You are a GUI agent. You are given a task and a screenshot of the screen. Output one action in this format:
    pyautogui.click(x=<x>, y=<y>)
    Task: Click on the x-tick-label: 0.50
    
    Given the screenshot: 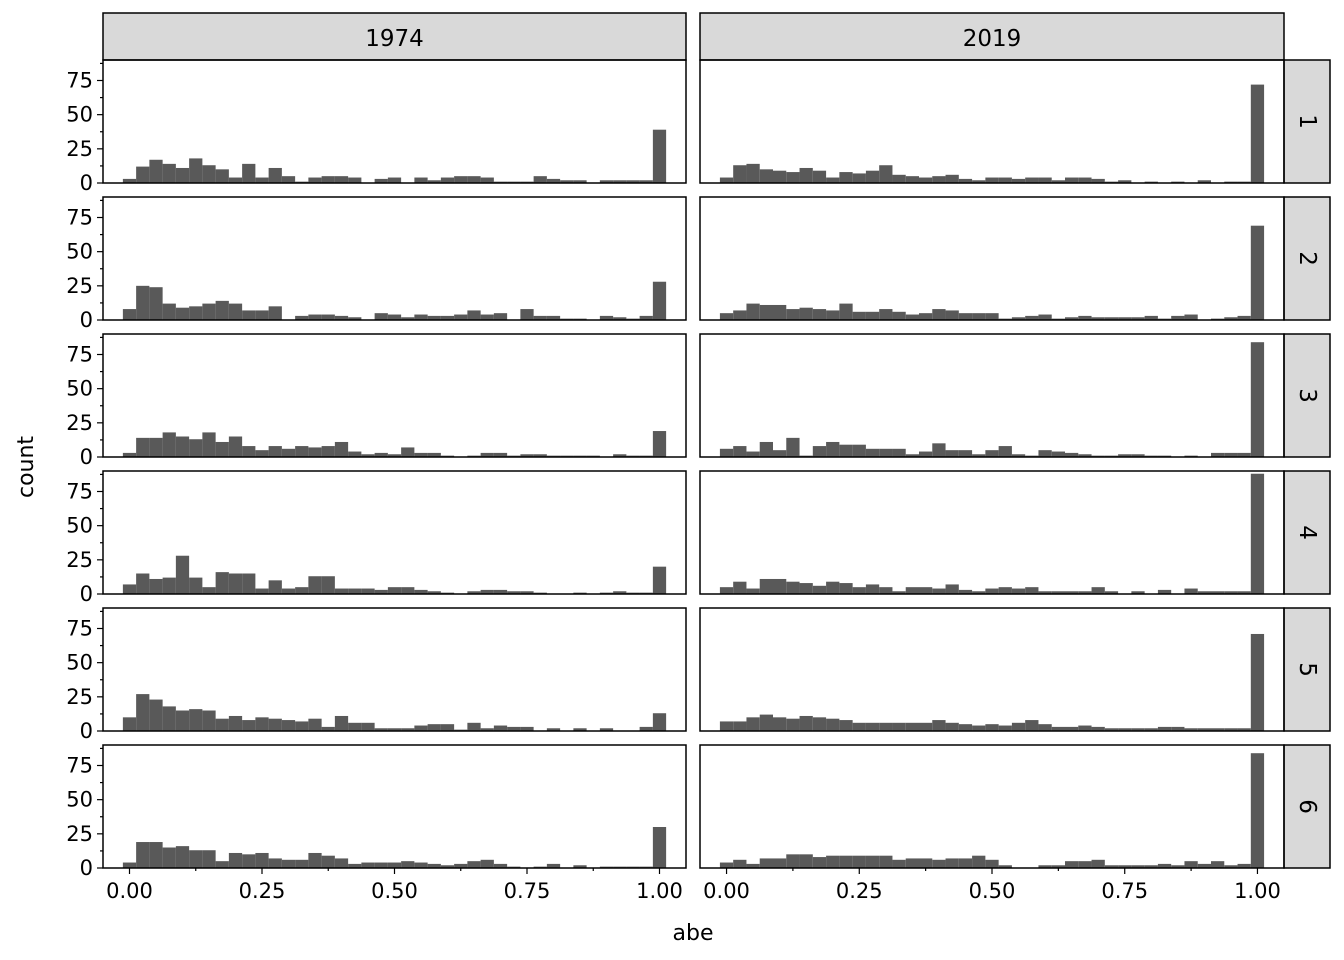 What is the action you would take?
    pyautogui.click(x=992, y=891)
    